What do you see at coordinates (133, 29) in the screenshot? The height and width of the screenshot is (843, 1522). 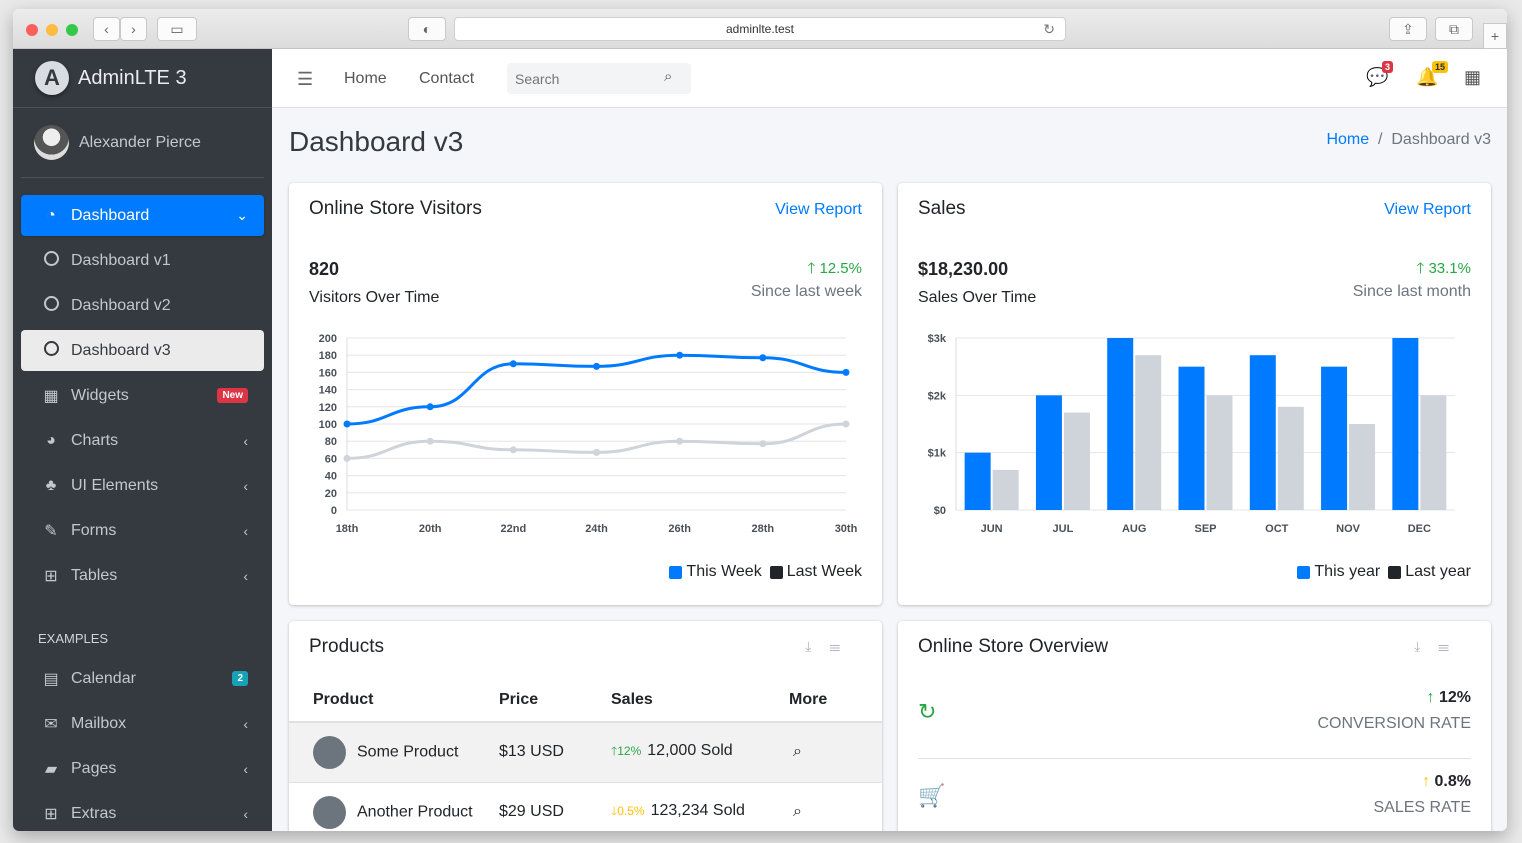 I see `forward-button: ›` at bounding box center [133, 29].